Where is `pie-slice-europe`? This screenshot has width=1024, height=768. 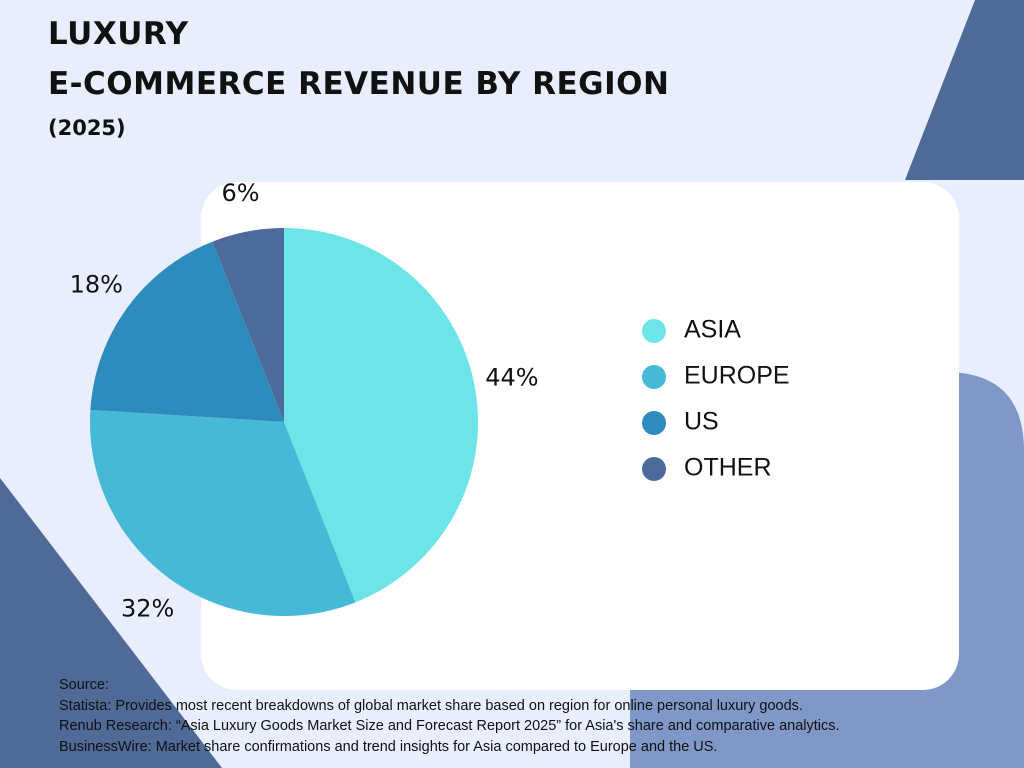 pie-slice-europe is located at coordinates (223, 512).